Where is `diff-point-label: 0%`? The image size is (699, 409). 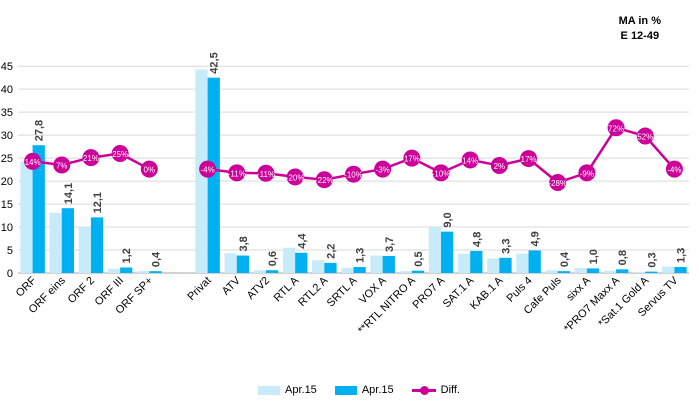
diff-point-label: 0% is located at coordinates (150, 170).